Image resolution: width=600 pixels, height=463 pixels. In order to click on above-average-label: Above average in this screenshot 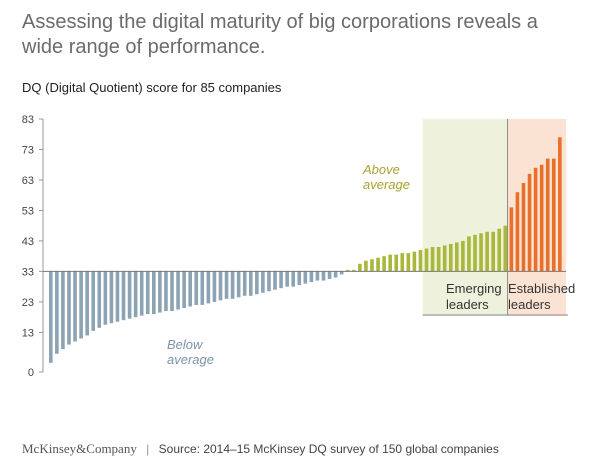, I will do `click(386, 177)`.